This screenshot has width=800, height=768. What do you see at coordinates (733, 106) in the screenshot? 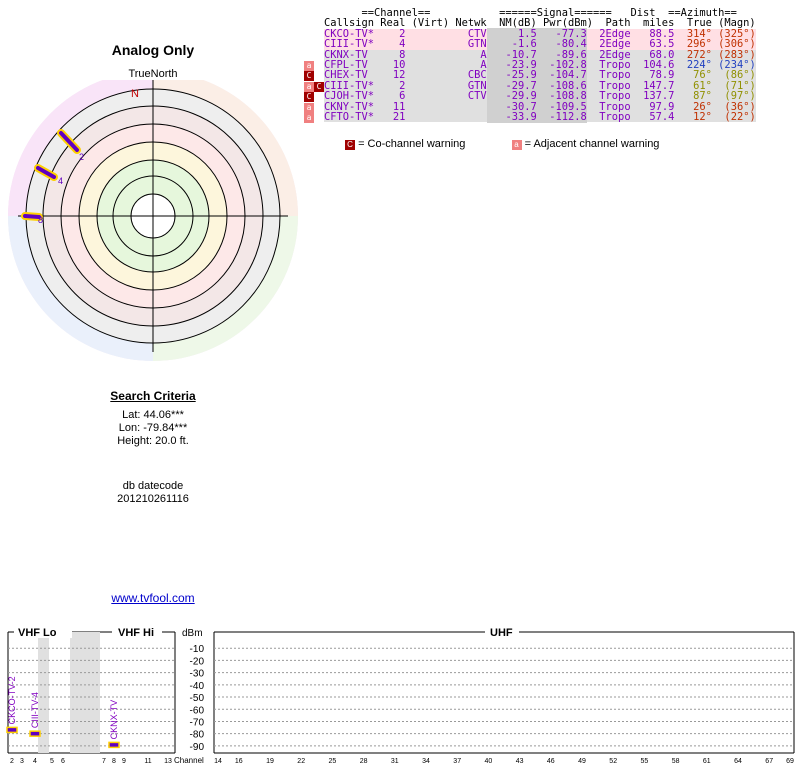
I see `cell-magnetic-azimuth: (36°)` at bounding box center [733, 106].